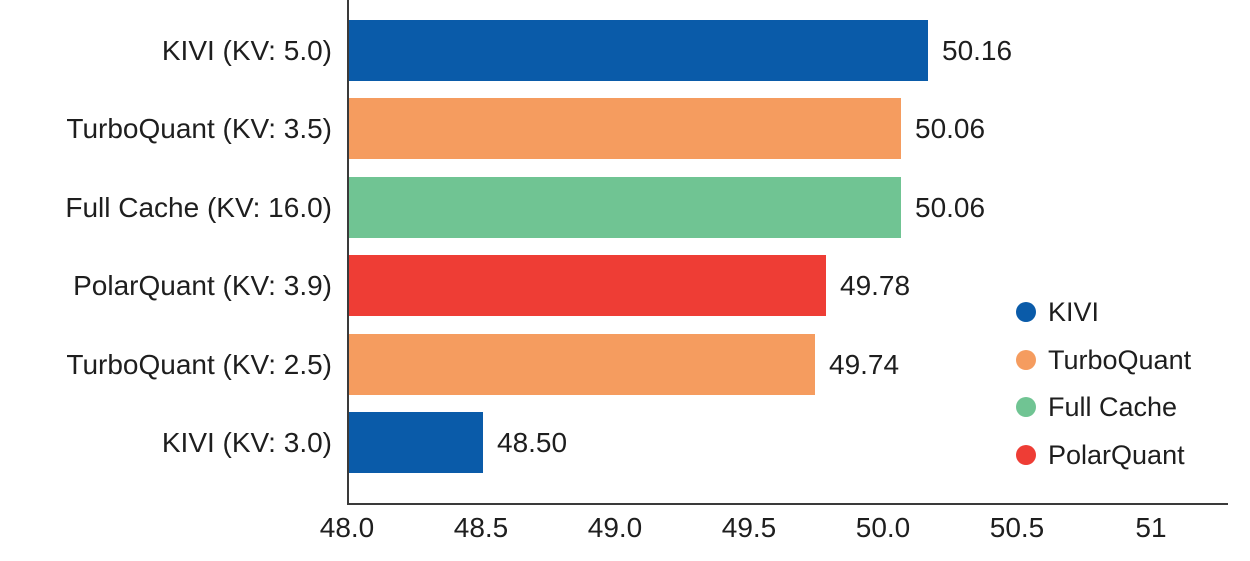  I want to click on x-tick-label: 48.0, so click(347, 527).